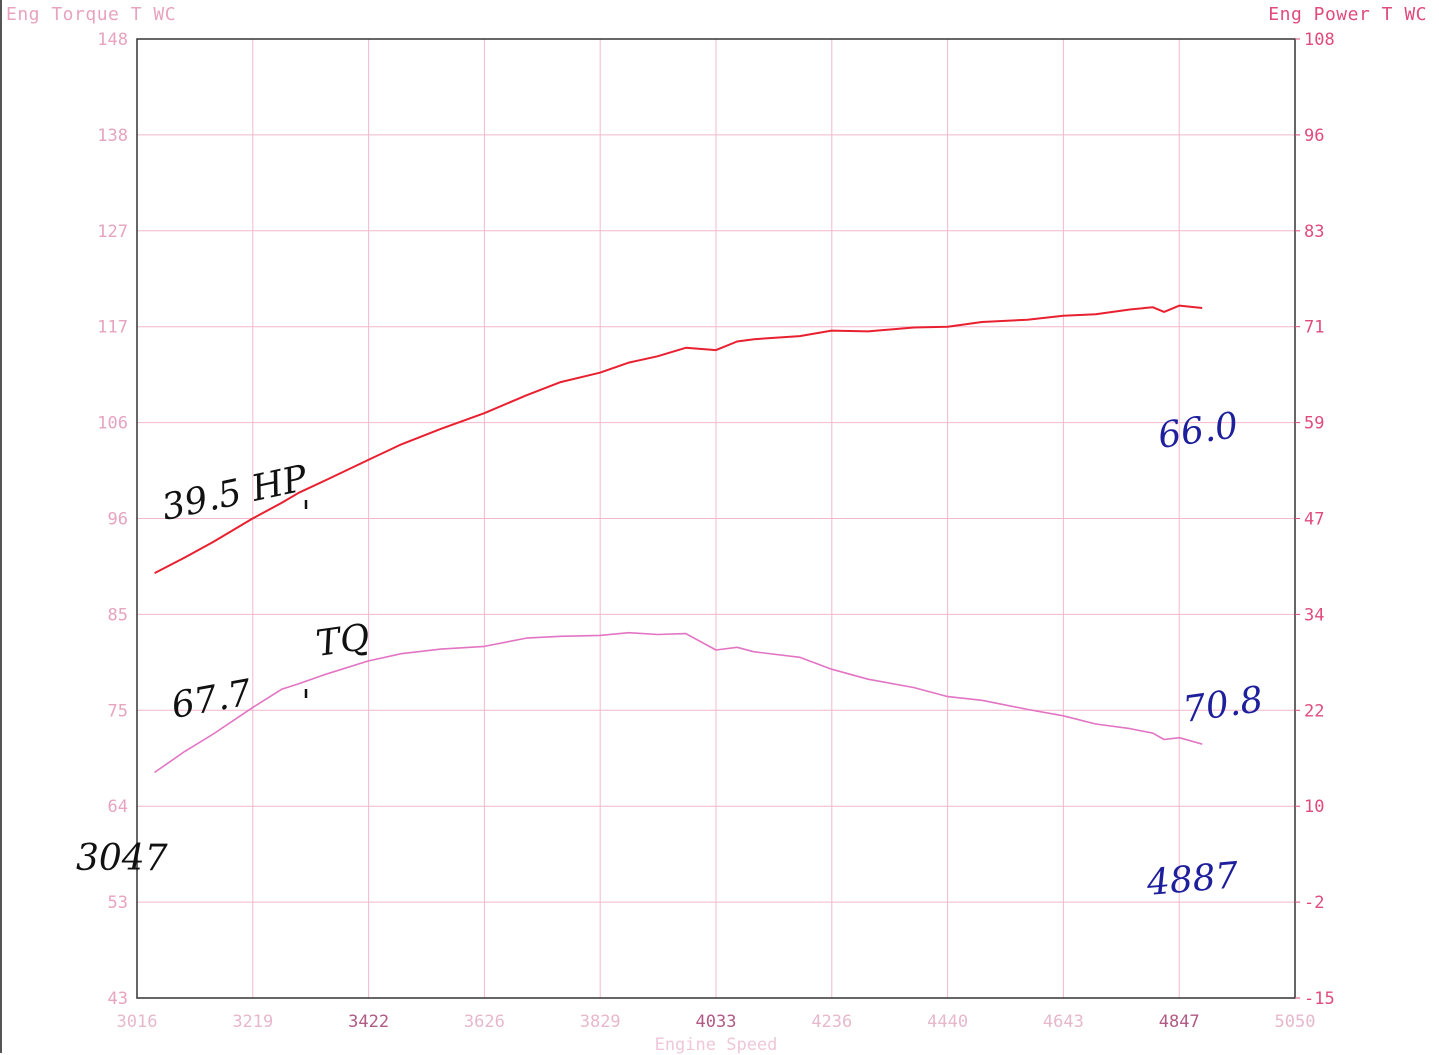 The image size is (1439, 1055). I want to click on x-tick-label: 3219, so click(252, 1022).